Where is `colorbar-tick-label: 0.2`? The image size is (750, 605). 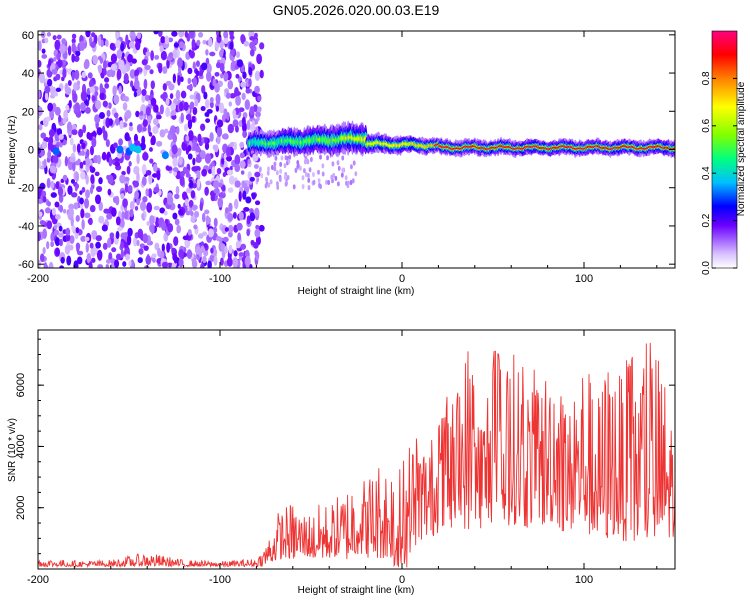 colorbar-tick-label: 0.2 is located at coordinates (706, 220).